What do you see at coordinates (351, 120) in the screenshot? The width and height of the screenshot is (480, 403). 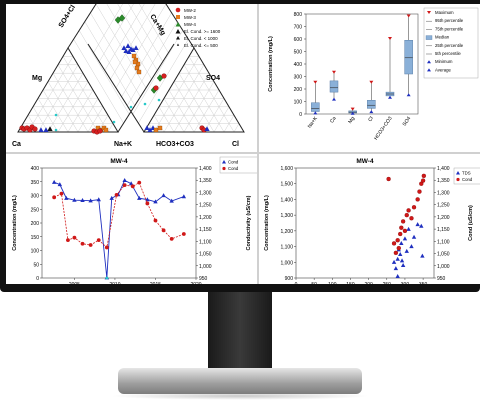 I see `x-tick-label: Mg` at bounding box center [351, 120].